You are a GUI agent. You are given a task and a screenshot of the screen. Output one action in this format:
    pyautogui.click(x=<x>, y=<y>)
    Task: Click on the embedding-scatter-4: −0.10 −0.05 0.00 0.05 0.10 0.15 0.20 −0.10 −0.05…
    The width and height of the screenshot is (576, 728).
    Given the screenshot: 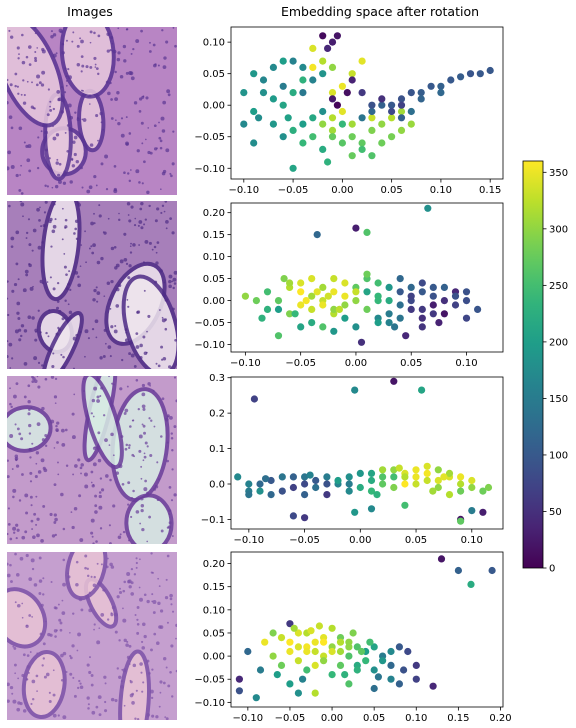 What is the action you would take?
    pyautogui.click(x=353, y=637)
    